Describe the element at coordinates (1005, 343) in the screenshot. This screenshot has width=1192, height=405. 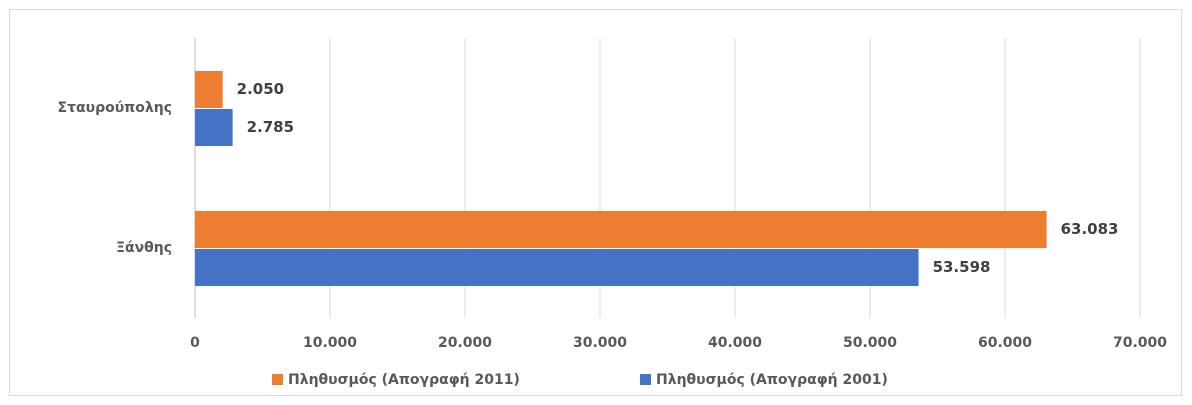
I see `x-tick-label: 60.000` at that location.